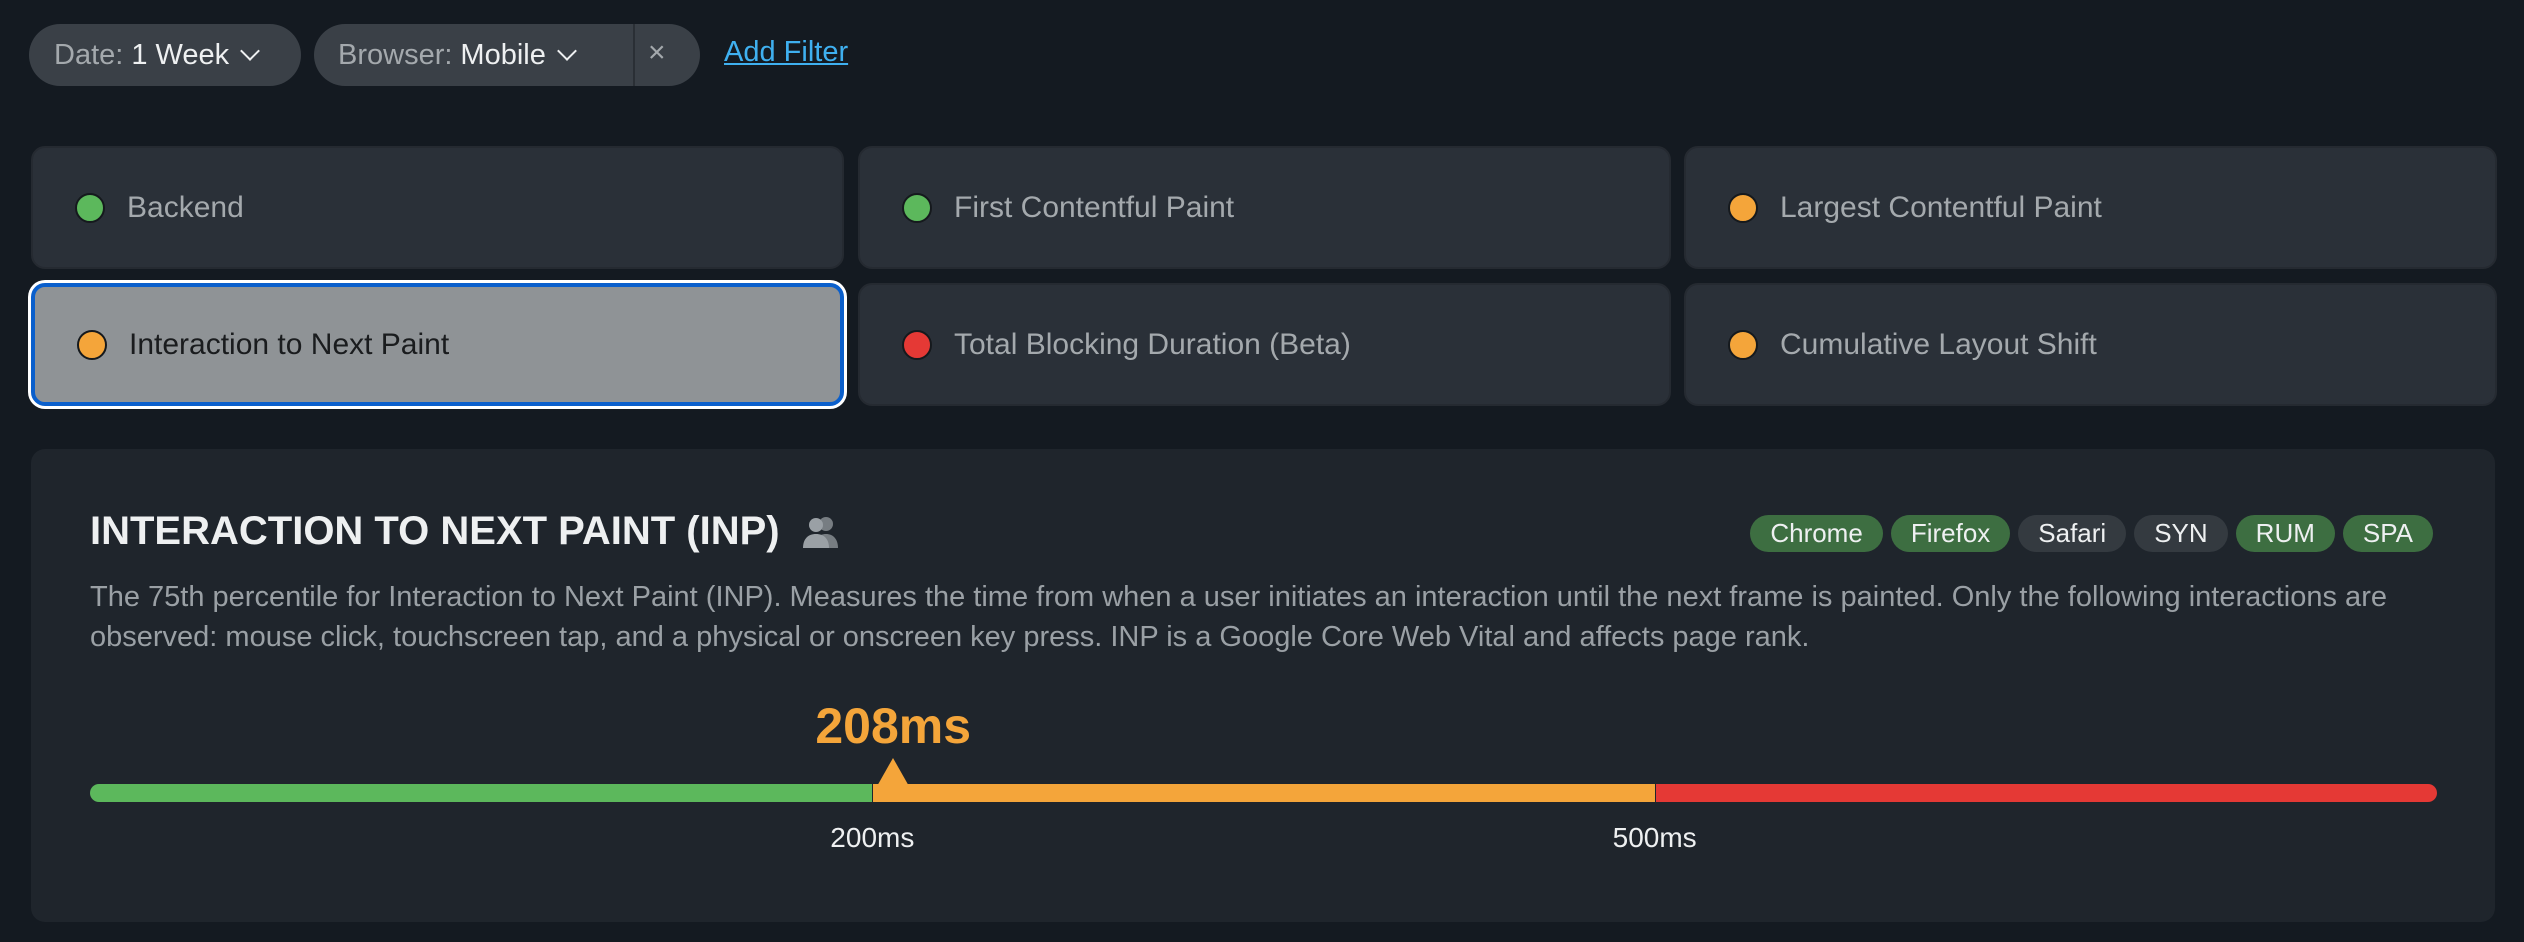 The width and height of the screenshot is (2524, 942). Describe the element at coordinates (1950, 533) in the screenshot. I see `tag-firefox: Firefox` at that location.